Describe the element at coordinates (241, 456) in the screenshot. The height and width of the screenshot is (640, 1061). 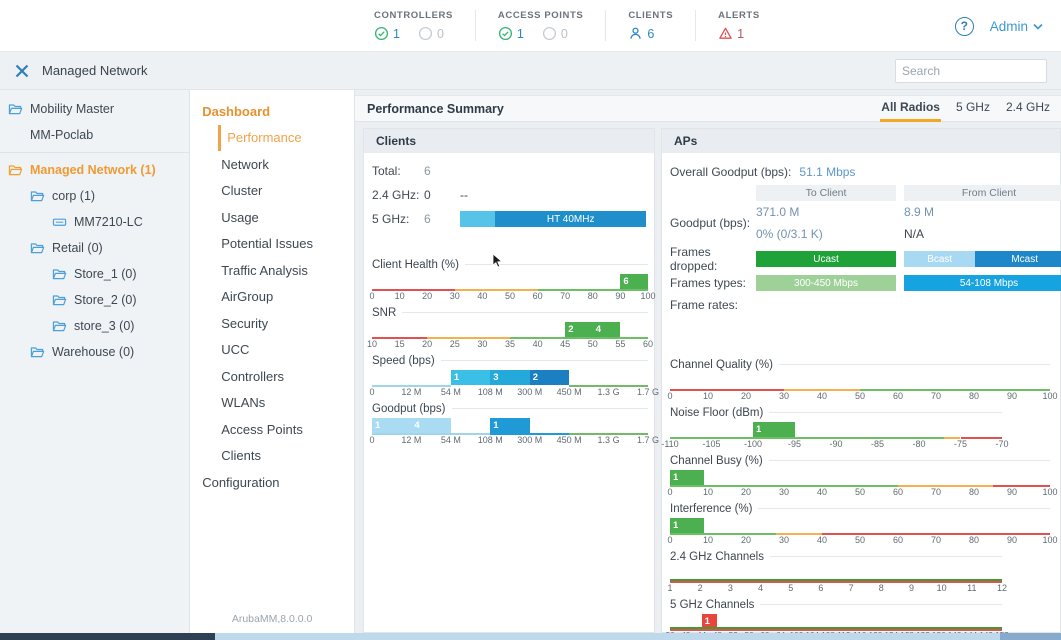
I see `nav-item-label: Clients` at that location.